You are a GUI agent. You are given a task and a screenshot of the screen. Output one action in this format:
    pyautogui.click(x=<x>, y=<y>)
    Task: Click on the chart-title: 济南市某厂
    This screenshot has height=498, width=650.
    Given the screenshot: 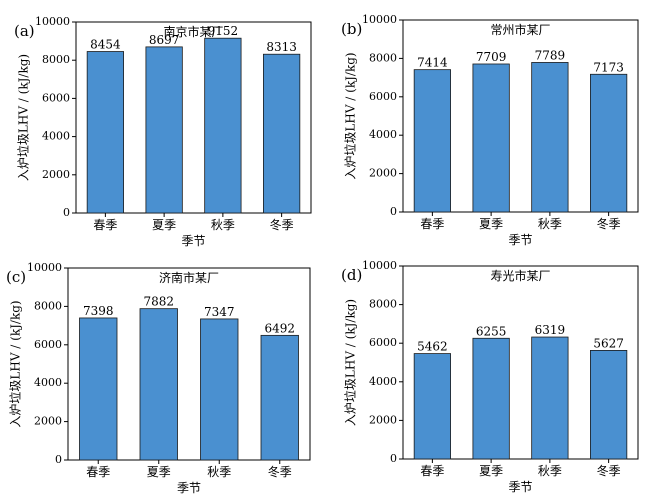 What is the action you would take?
    pyautogui.click(x=189, y=277)
    